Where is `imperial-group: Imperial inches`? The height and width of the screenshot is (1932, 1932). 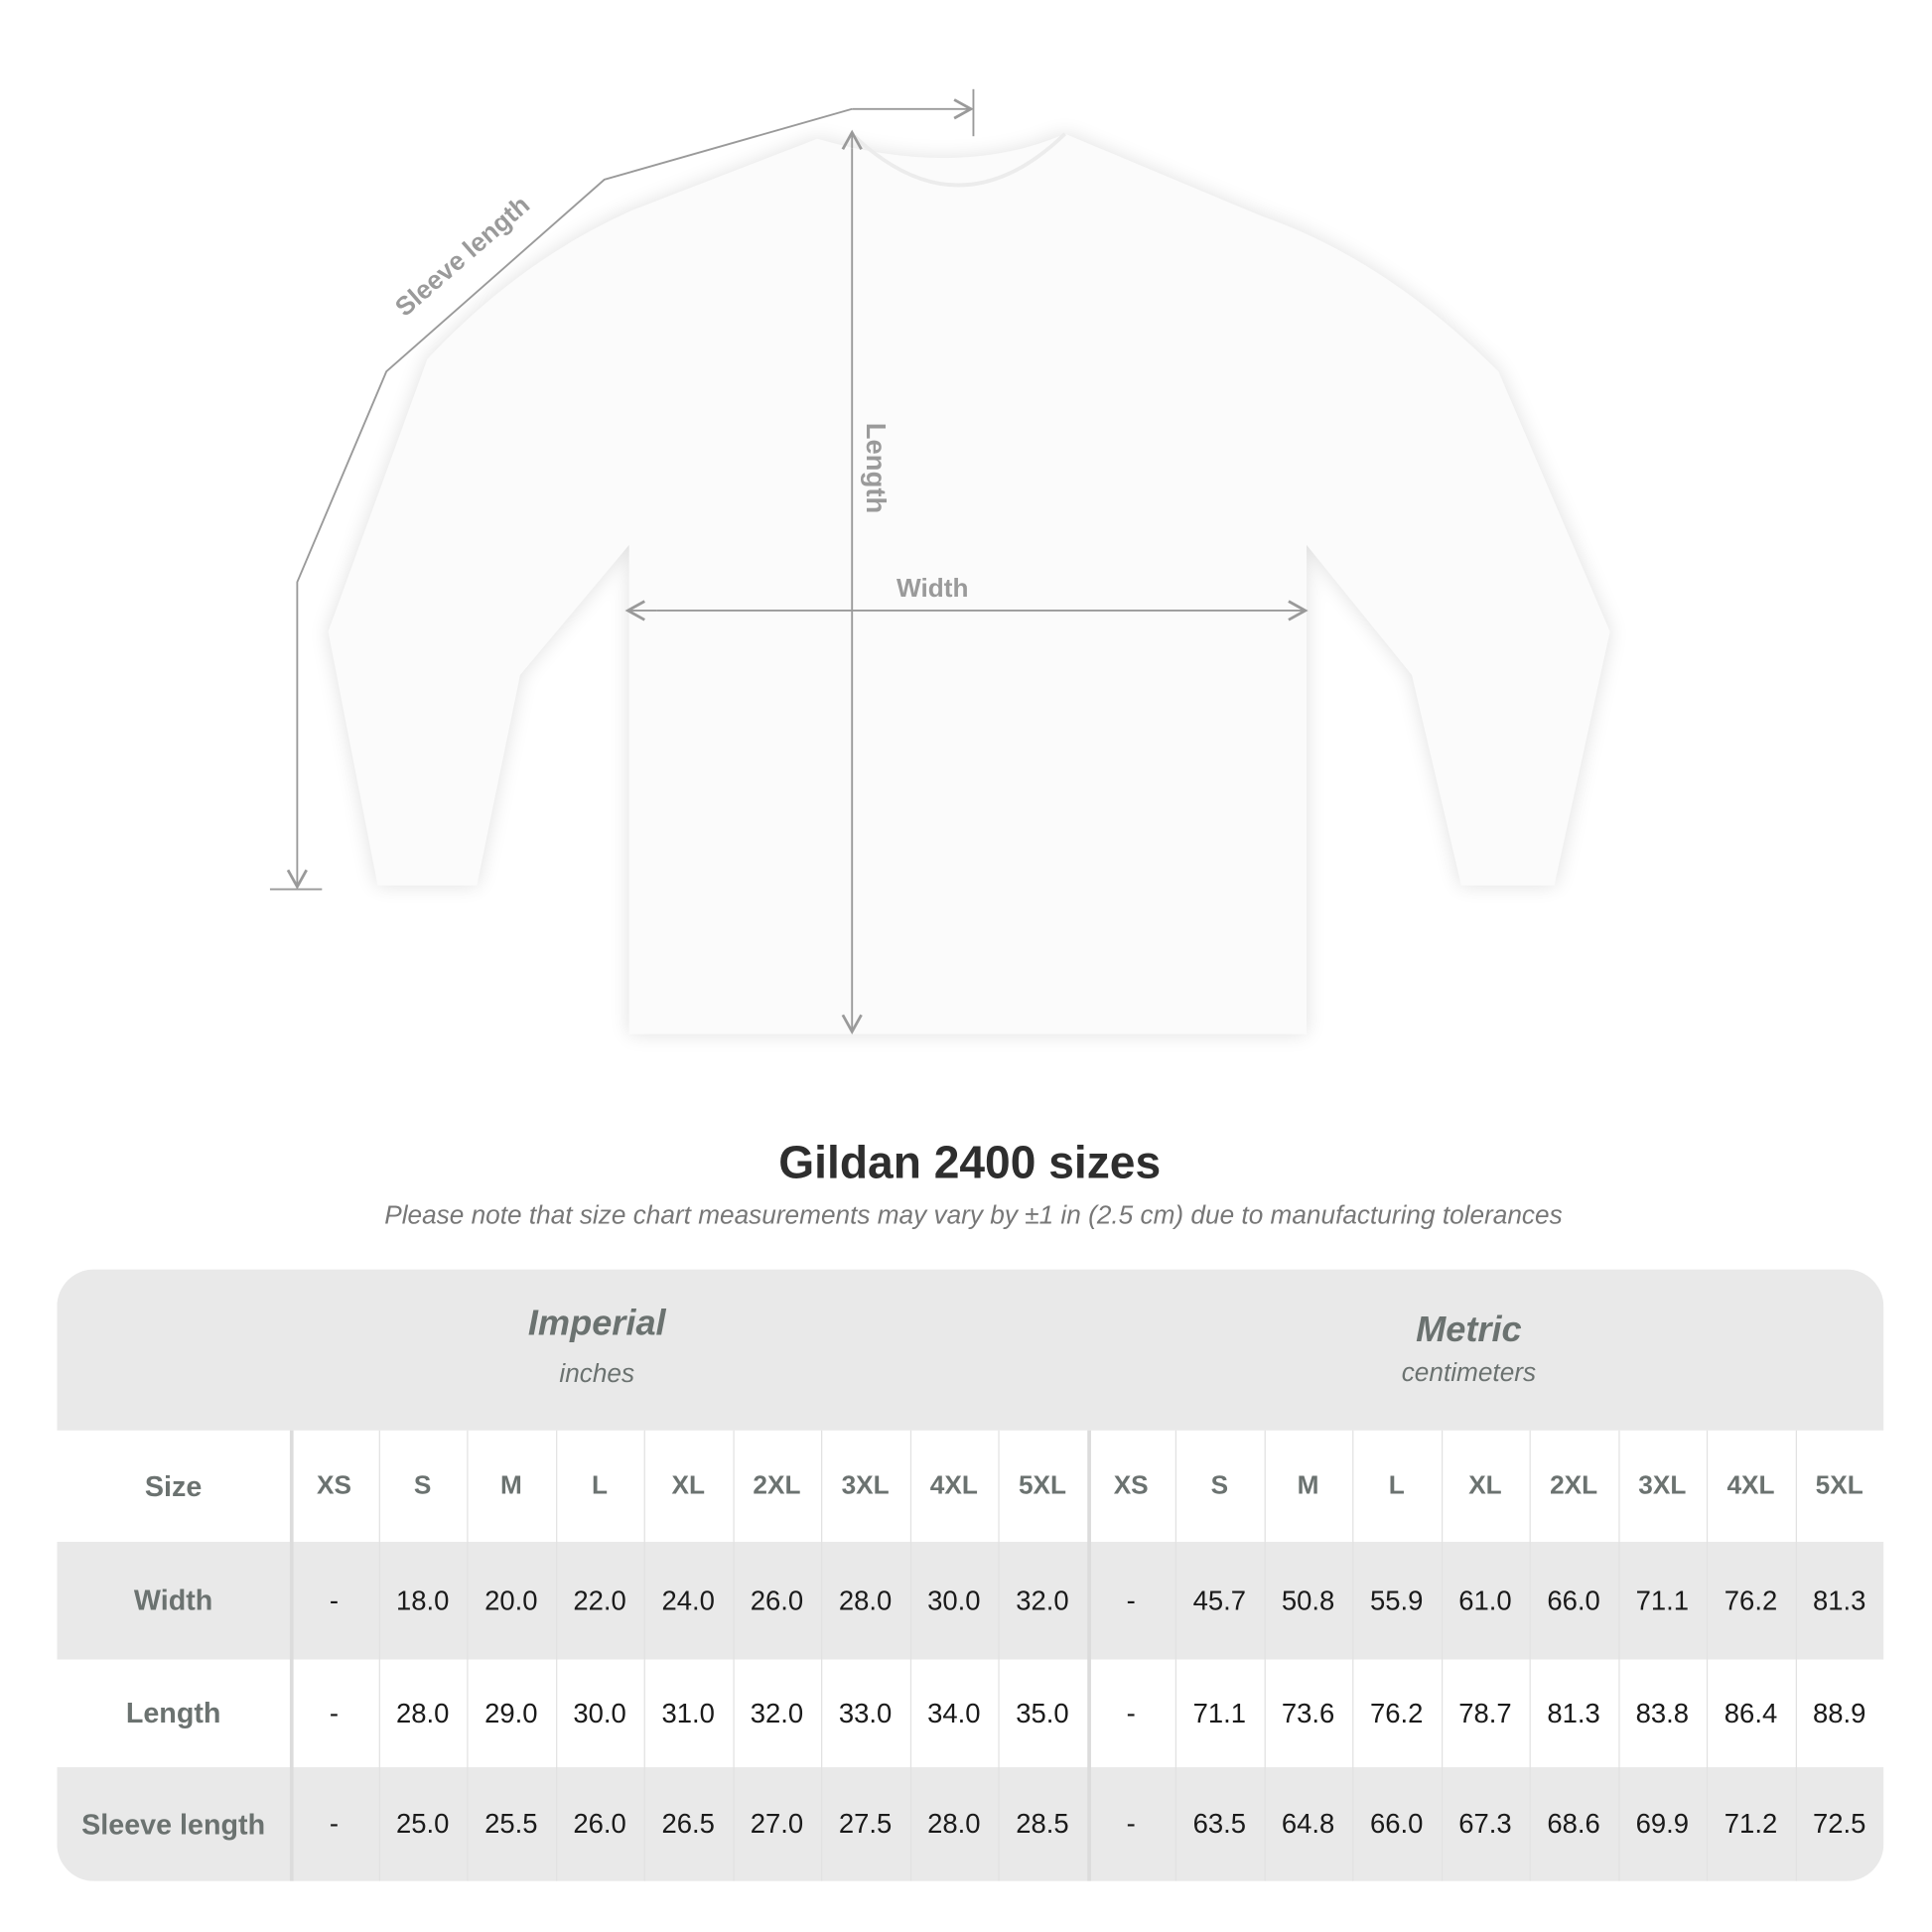
imperial-group: Imperial inches is located at coordinates (597, 1348).